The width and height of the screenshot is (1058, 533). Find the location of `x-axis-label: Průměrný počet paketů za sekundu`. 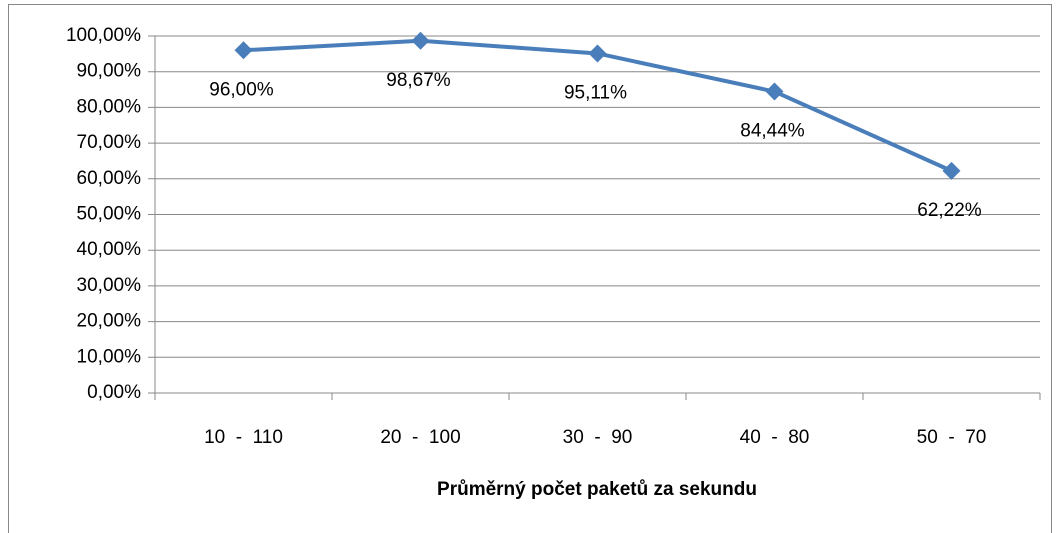

x-axis-label: Průměrný počet paketů za sekundu is located at coordinates (597, 489).